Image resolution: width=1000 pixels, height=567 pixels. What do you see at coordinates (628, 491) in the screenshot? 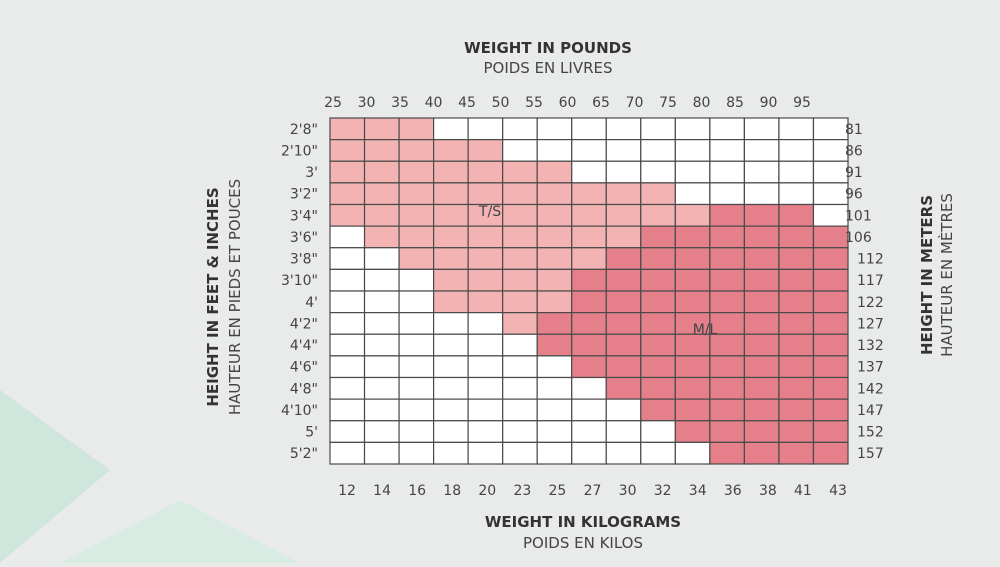
I see `bottom-label: 30` at bounding box center [628, 491].